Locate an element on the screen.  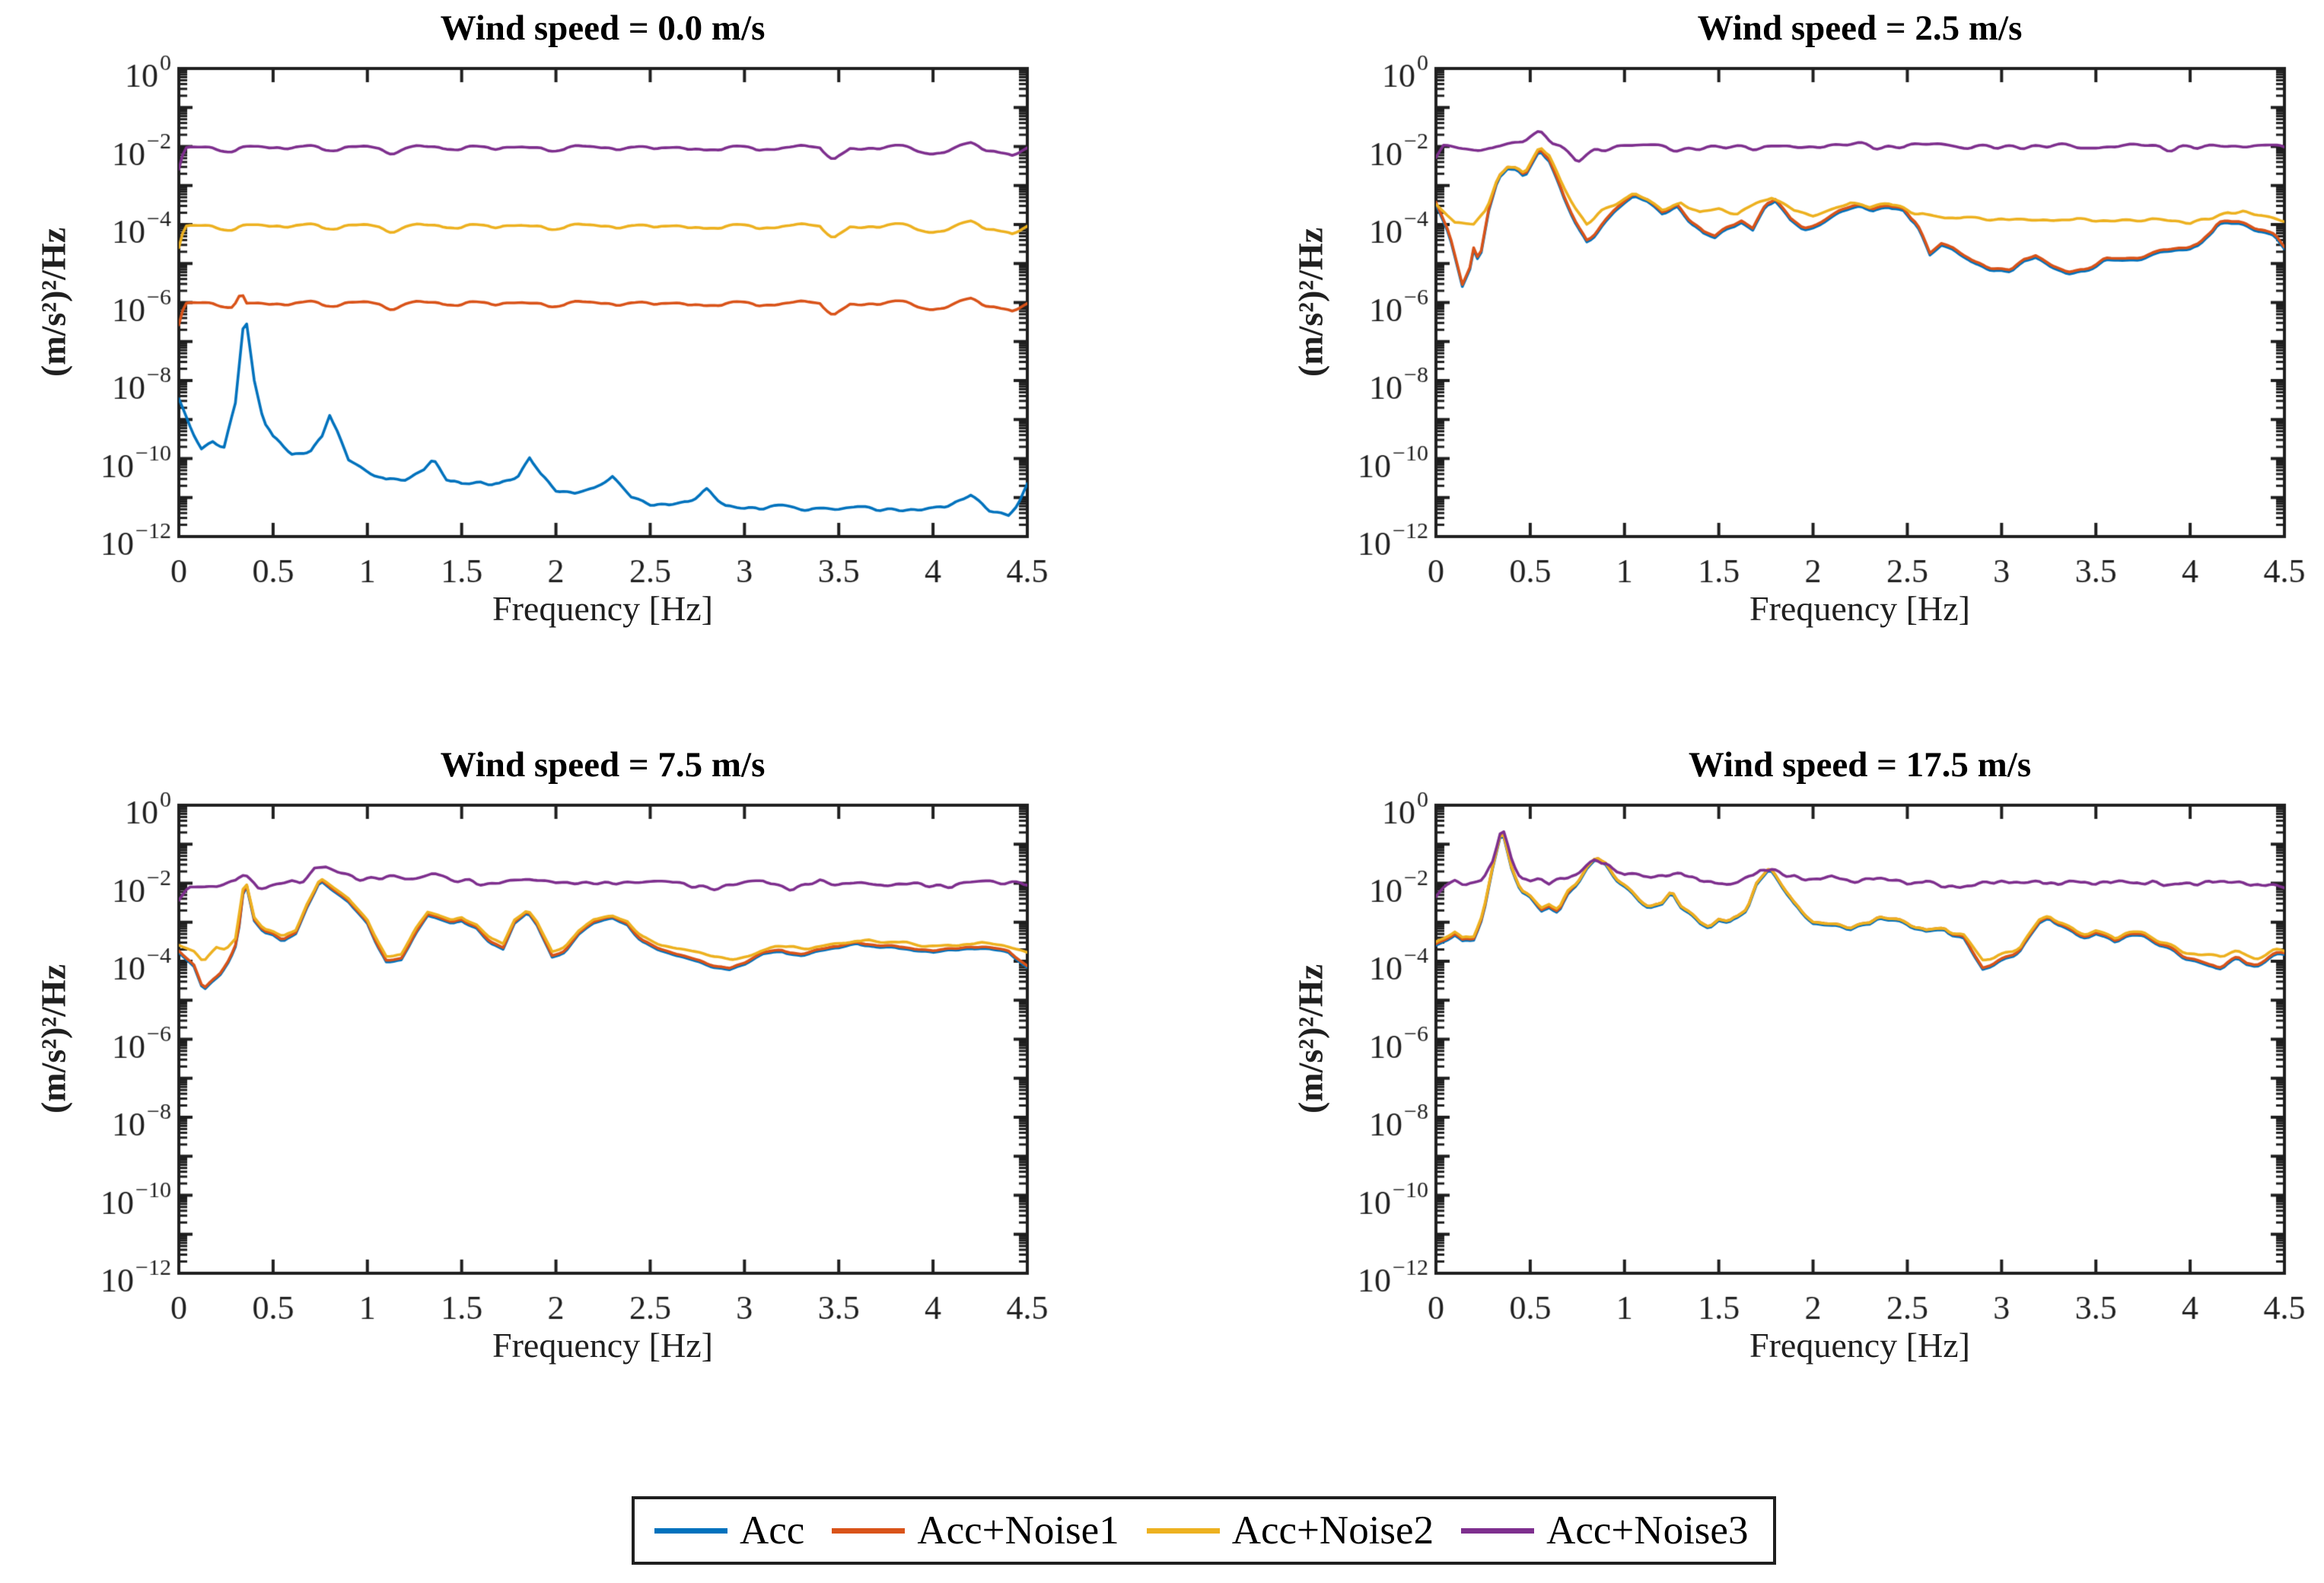
legend-item: Acc is located at coordinates (729, 1530).